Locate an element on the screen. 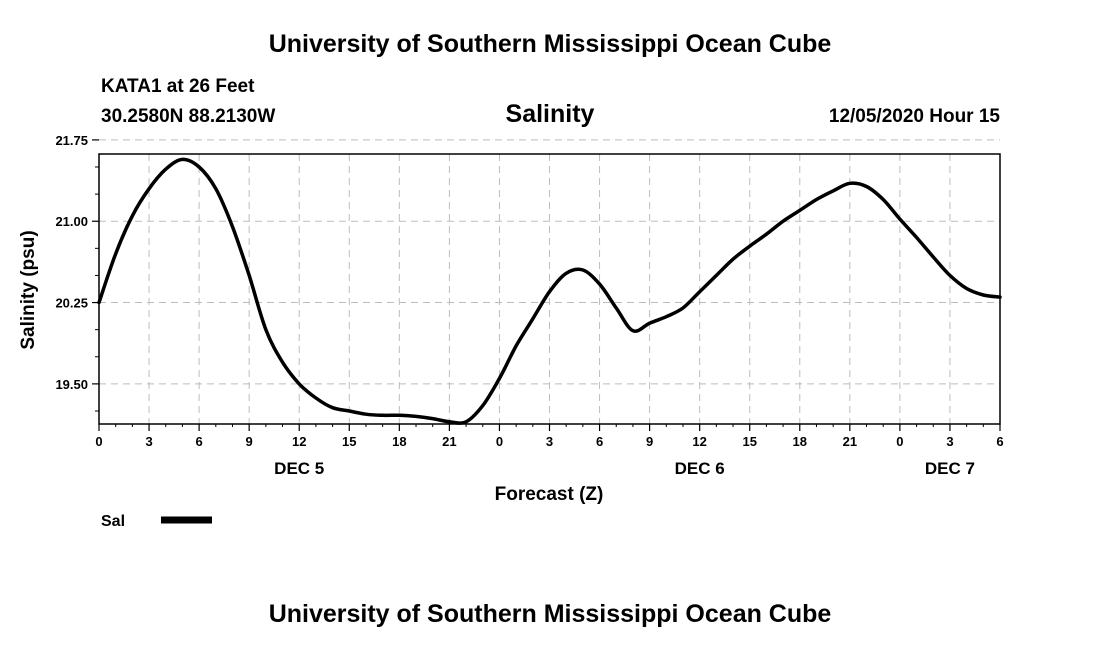  x-tick-label-8: 0 is located at coordinates (499, 441).